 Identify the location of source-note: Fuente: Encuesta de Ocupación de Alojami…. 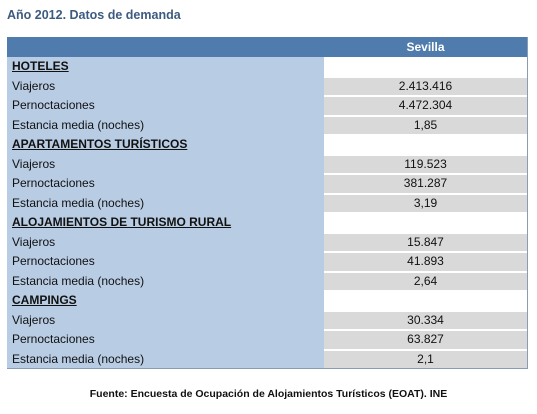
(268, 394).